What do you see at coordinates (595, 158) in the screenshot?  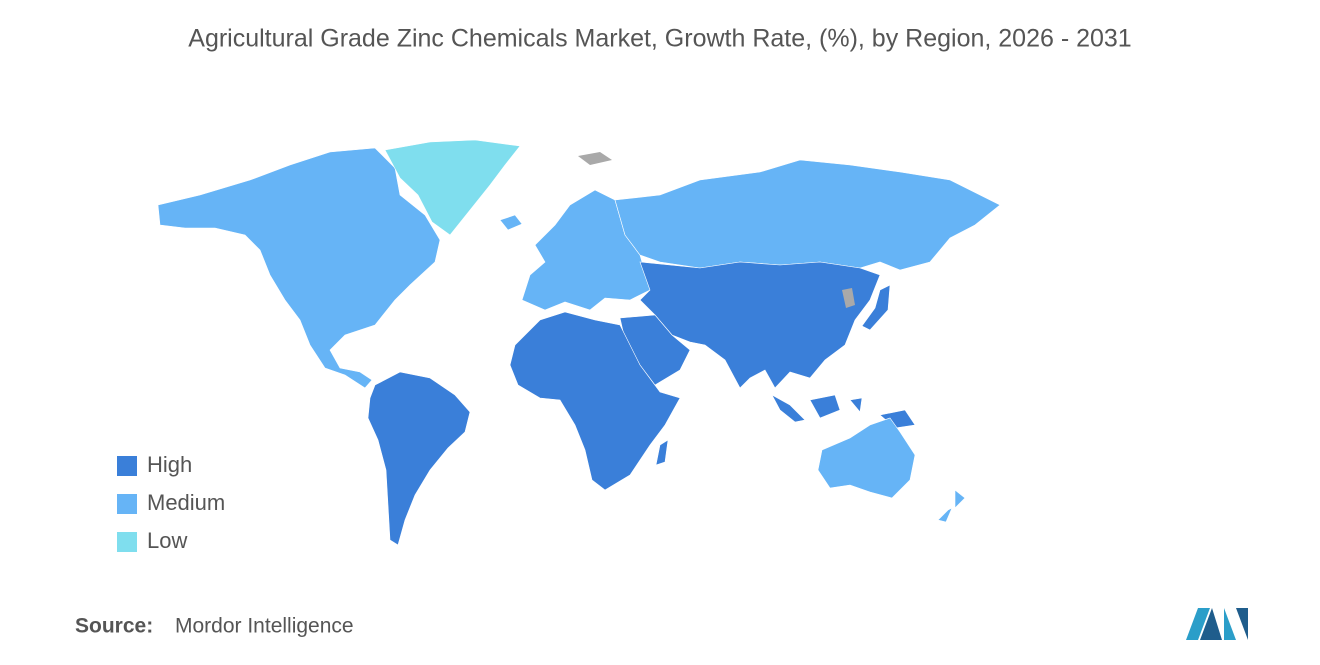 I see `svalbard` at bounding box center [595, 158].